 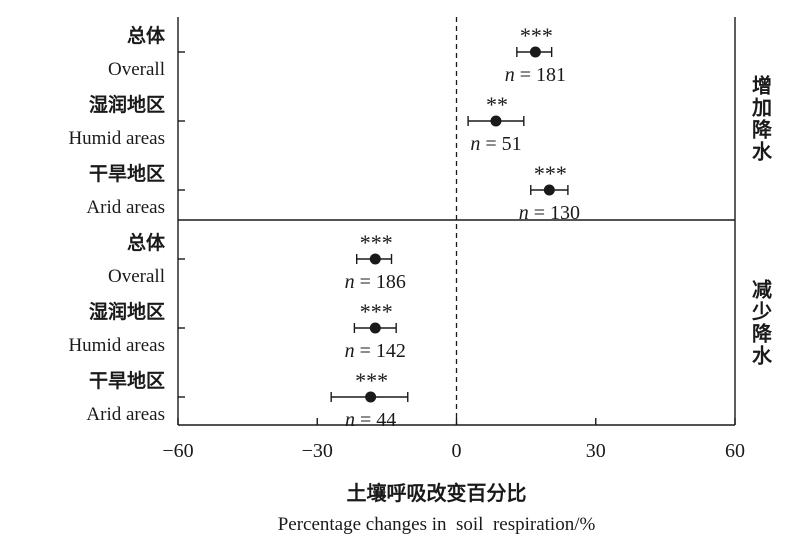 I want to click on sample-size-value: = 142, so click(x=380, y=351).